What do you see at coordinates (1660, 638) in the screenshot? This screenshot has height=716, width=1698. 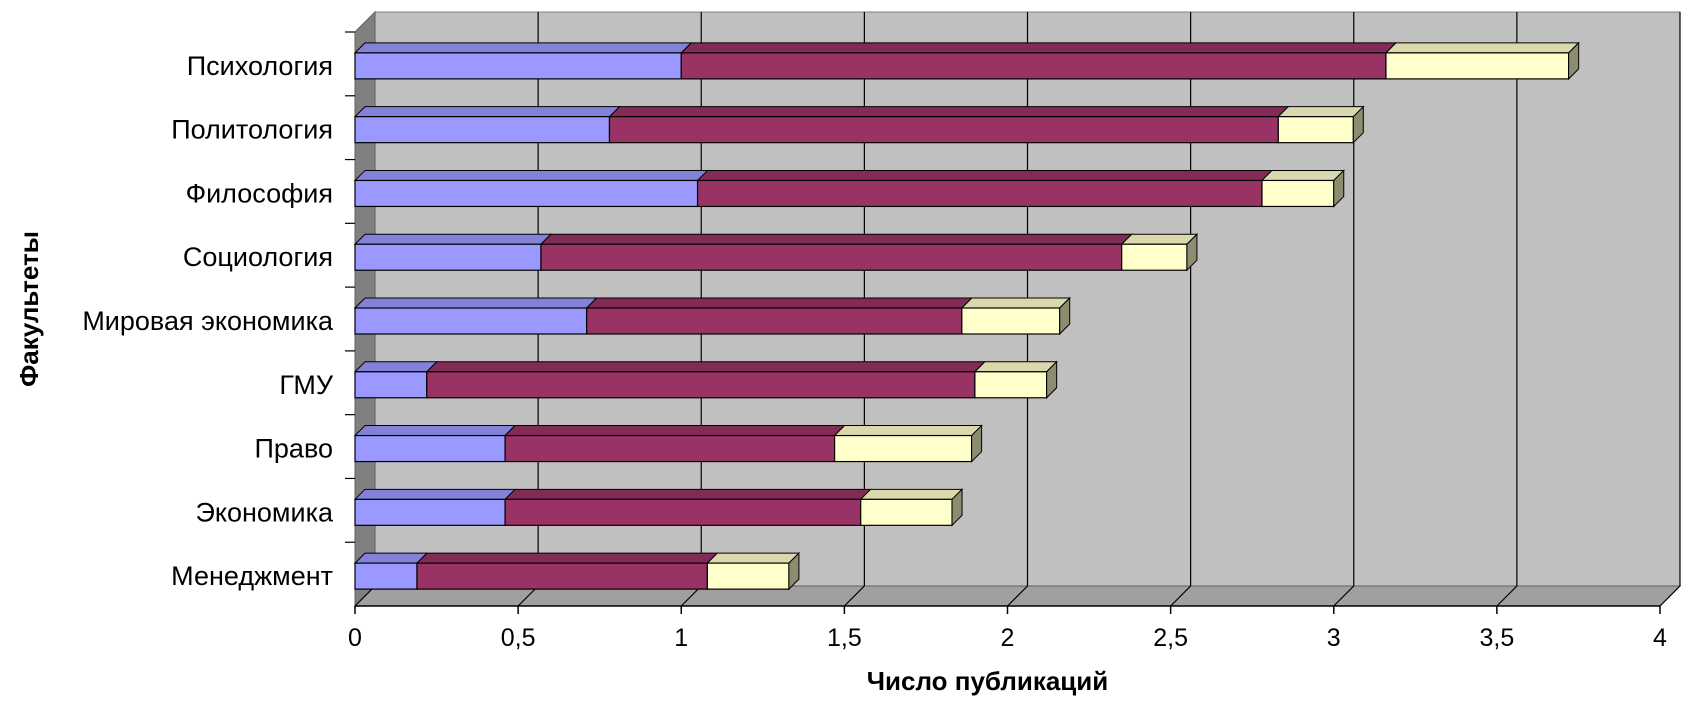 I see `x-tick-label: 4` at bounding box center [1660, 638].